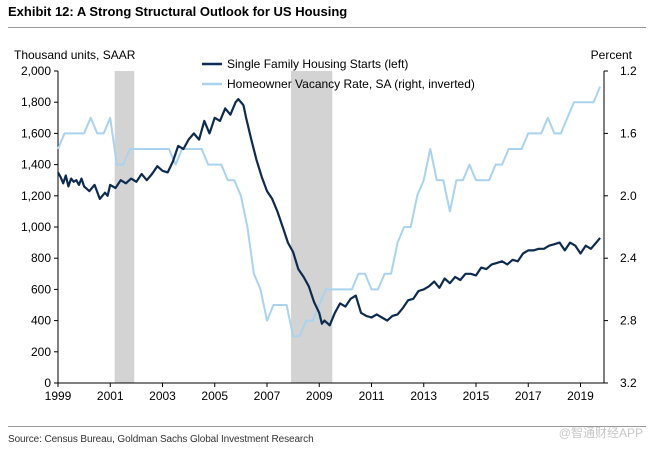 Image resolution: width=653 pixels, height=451 pixels. Describe the element at coordinates (41, 258) in the screenshot. I see `left-tick-label: 800` at that location.